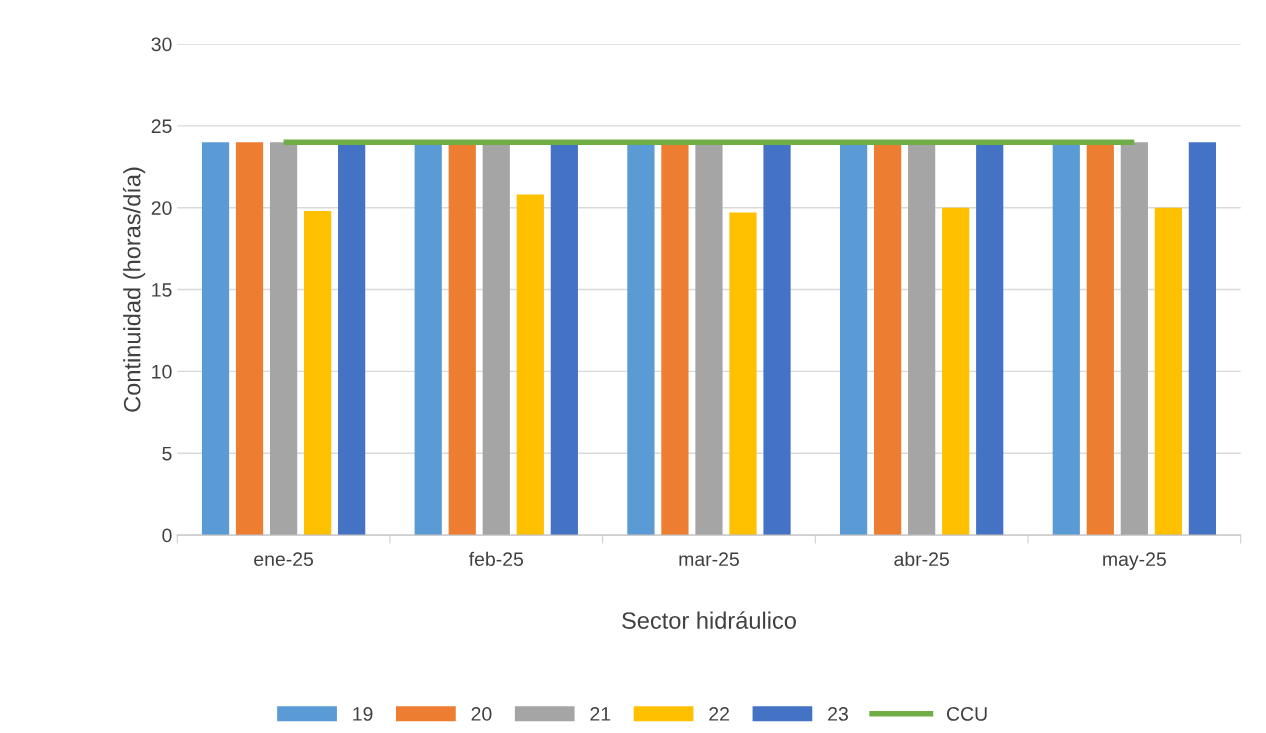 This screenshot has height=733, width=1266. Describe the element at coordinates (838, 714) in the screenshot. I see `legend-label: 23` at that location.